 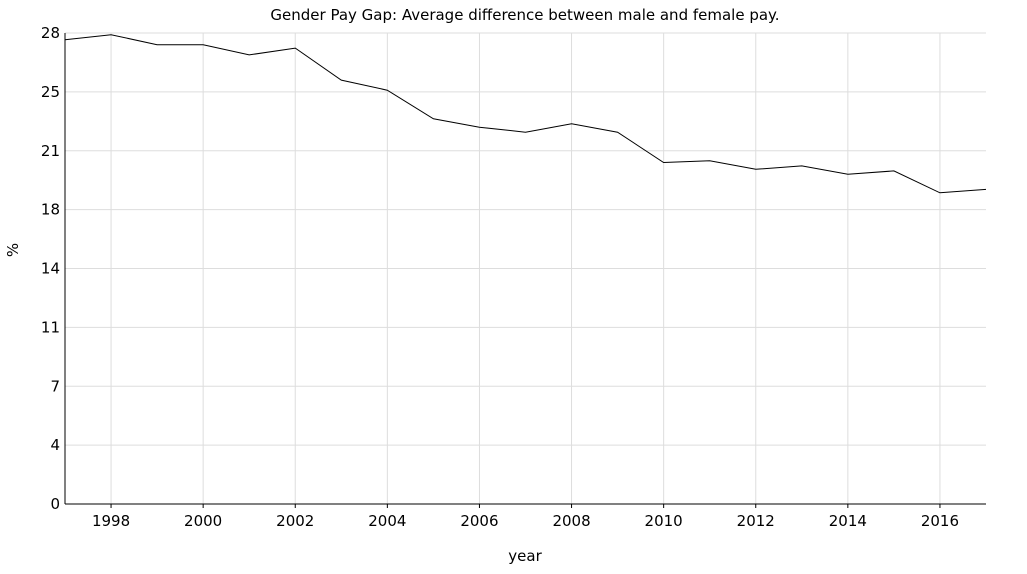 I want to click on y-tick-label: 14, so click(x=50, y=269).